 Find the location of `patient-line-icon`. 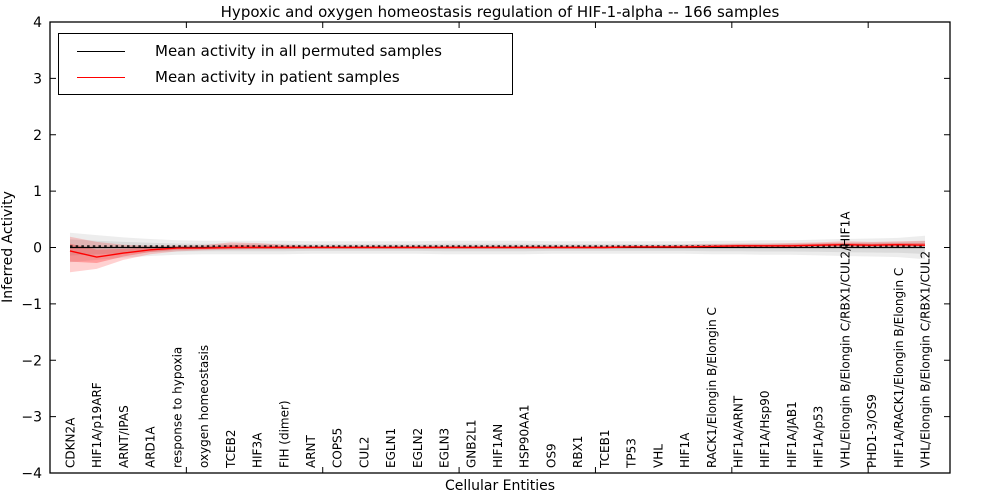

patient-line-icon is located at coordinates (101, 77).